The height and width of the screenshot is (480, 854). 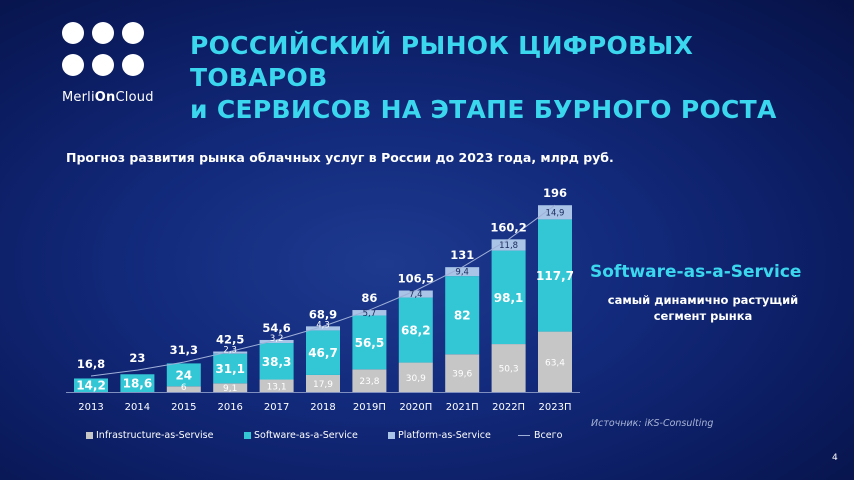 What do you see at coordinates (229, 406) in the screenshot?
I see `x-tick-label-2016: 2016` at bounding box center [229, 406].